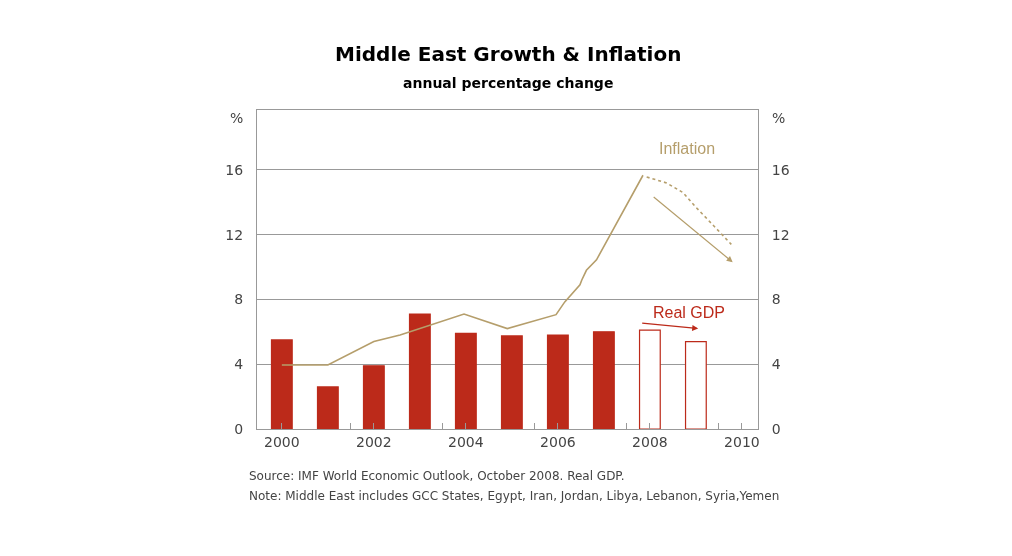 This screenshot has height=556, width=1012. I want to click on source-note: Source: IMF World Economic Outlook, October 2008. Real GDP., so click(437, 476).